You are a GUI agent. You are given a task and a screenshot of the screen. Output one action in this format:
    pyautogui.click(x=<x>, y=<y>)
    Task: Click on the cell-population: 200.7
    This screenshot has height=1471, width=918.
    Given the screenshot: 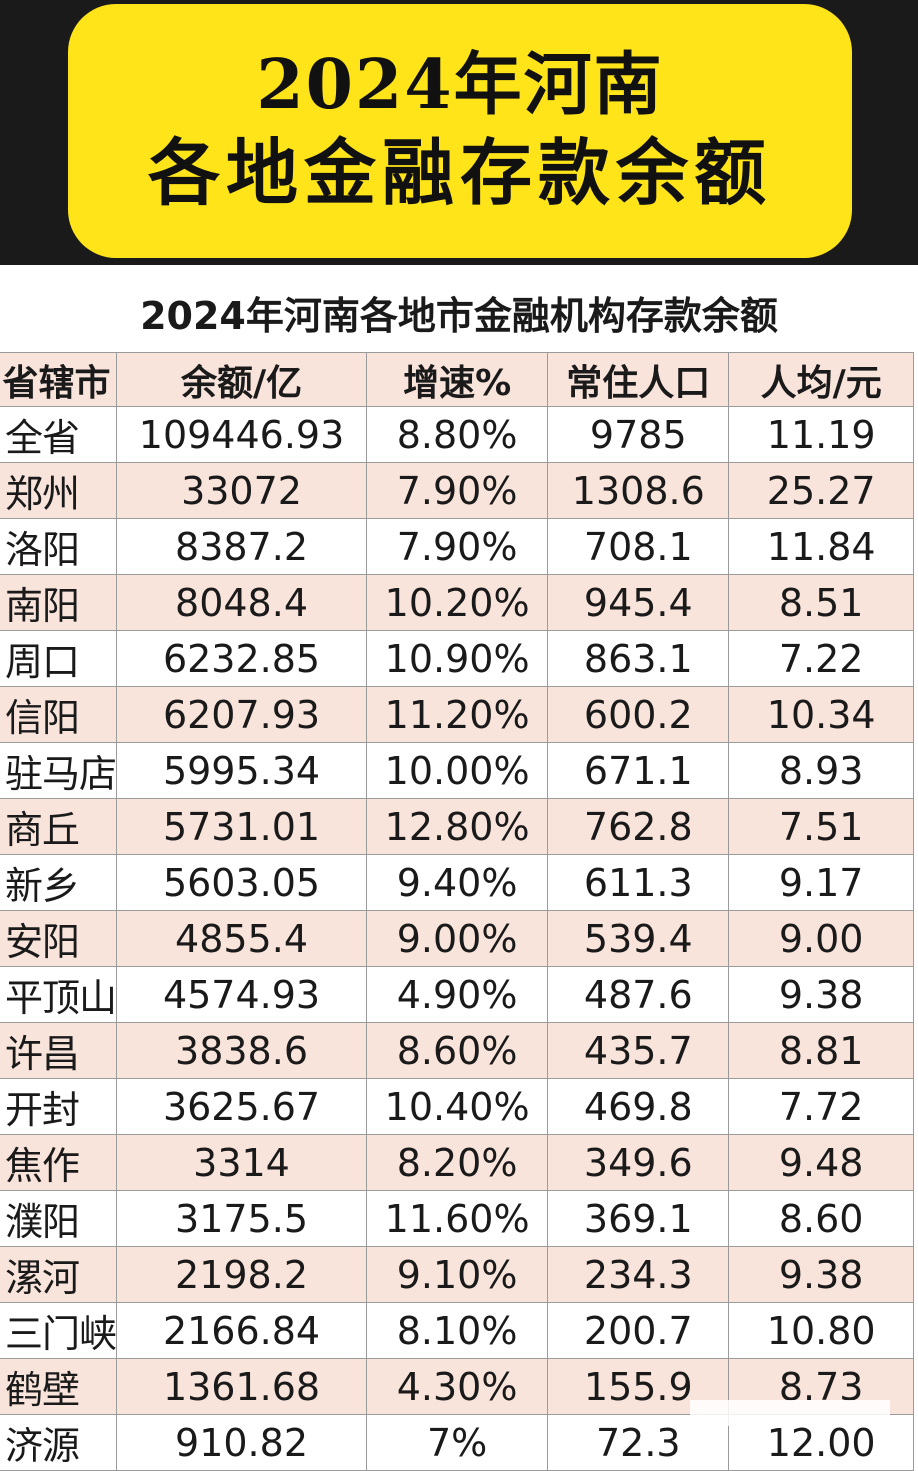 What is the action you would take?
    pyautogui.click(x=638, y=1330)
    